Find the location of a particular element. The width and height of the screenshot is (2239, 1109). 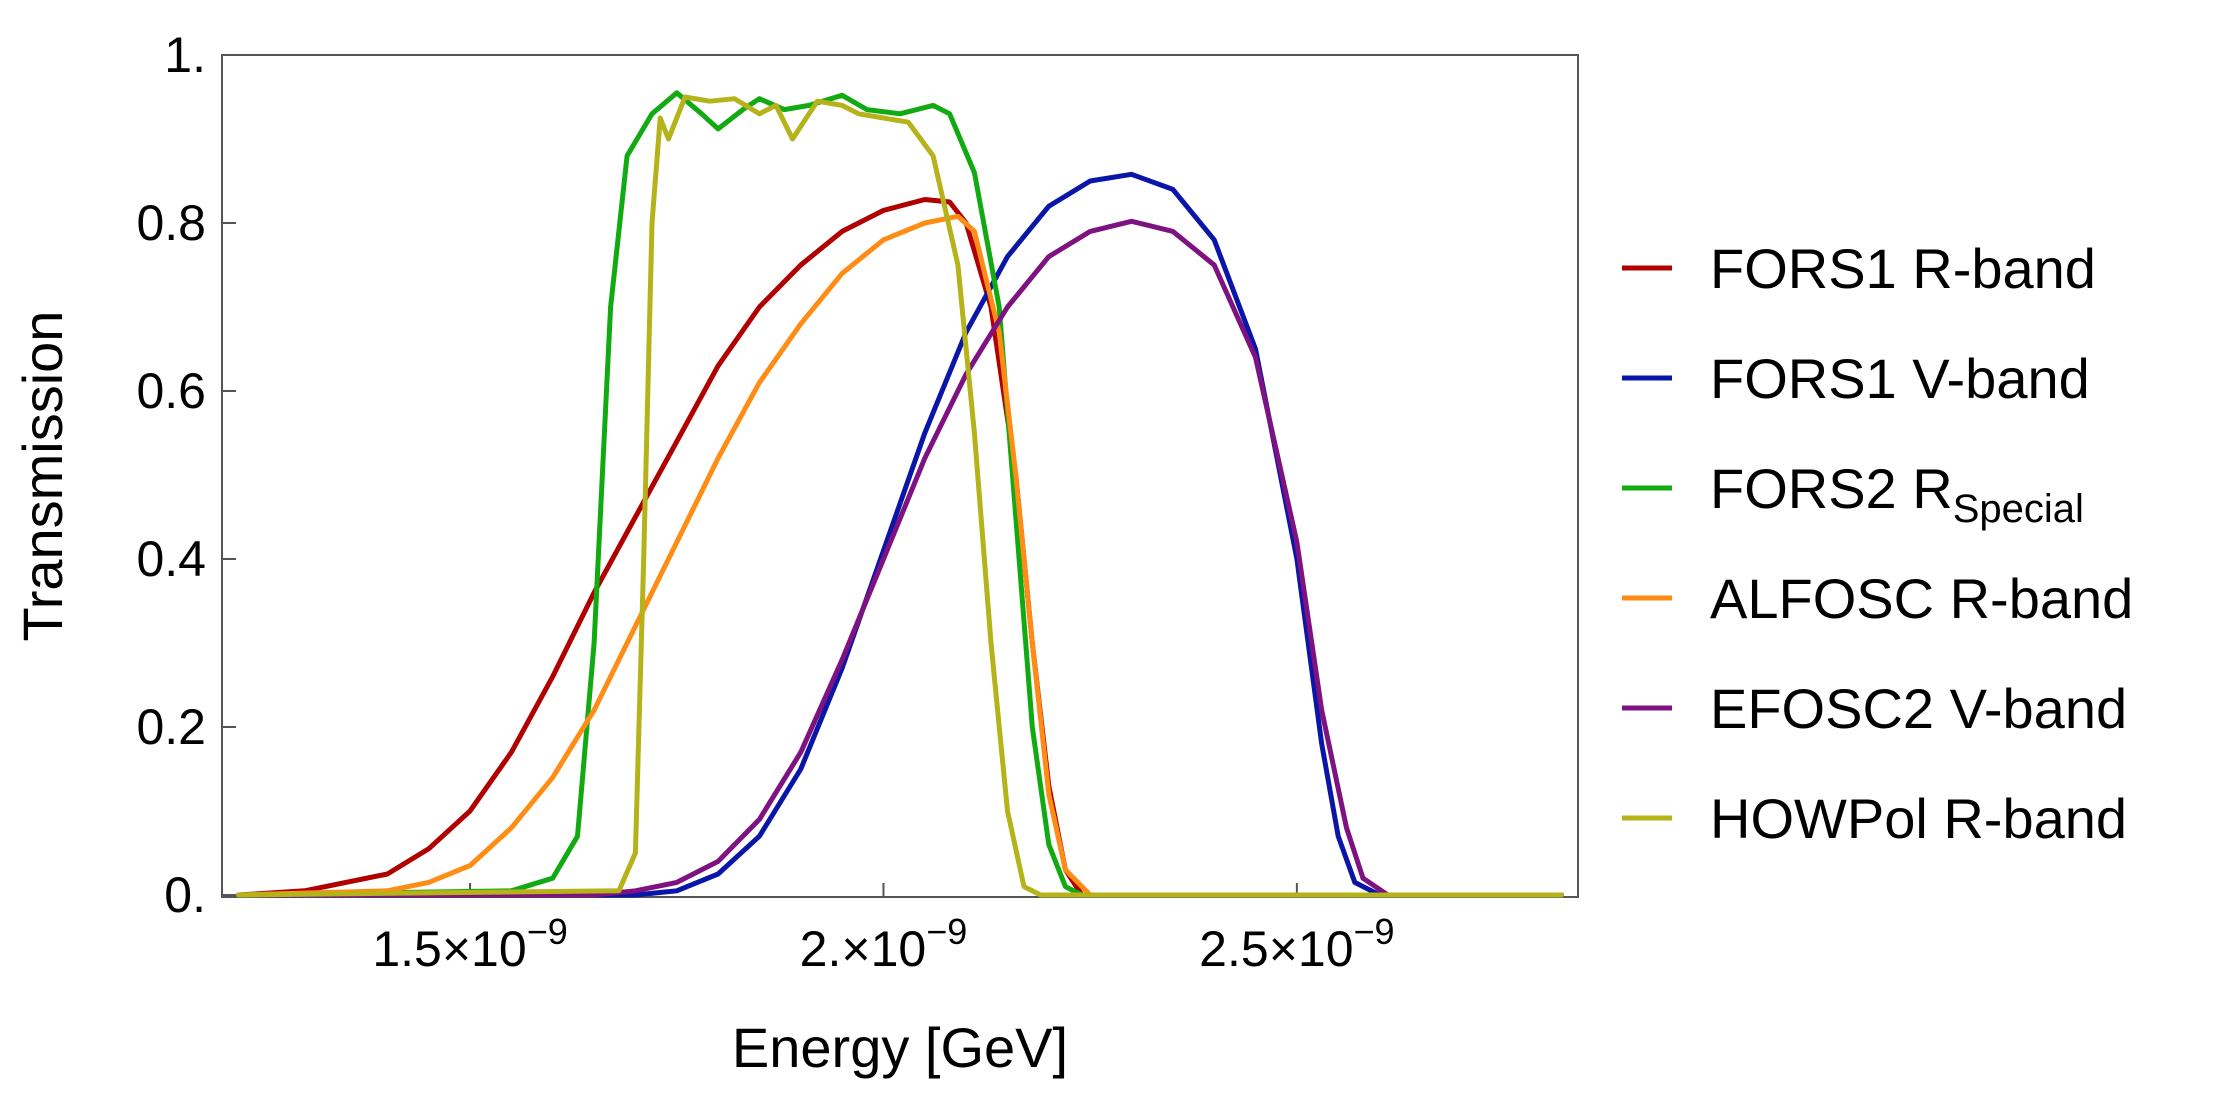

legend-item: FORS1 R-band is located at coordinates (1859, 268).